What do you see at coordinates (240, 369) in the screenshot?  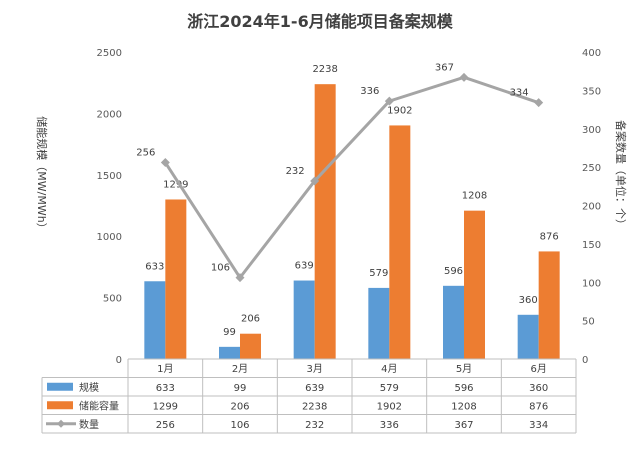 I see `x-tick-label: 2月` at bounding box center [240, 369].